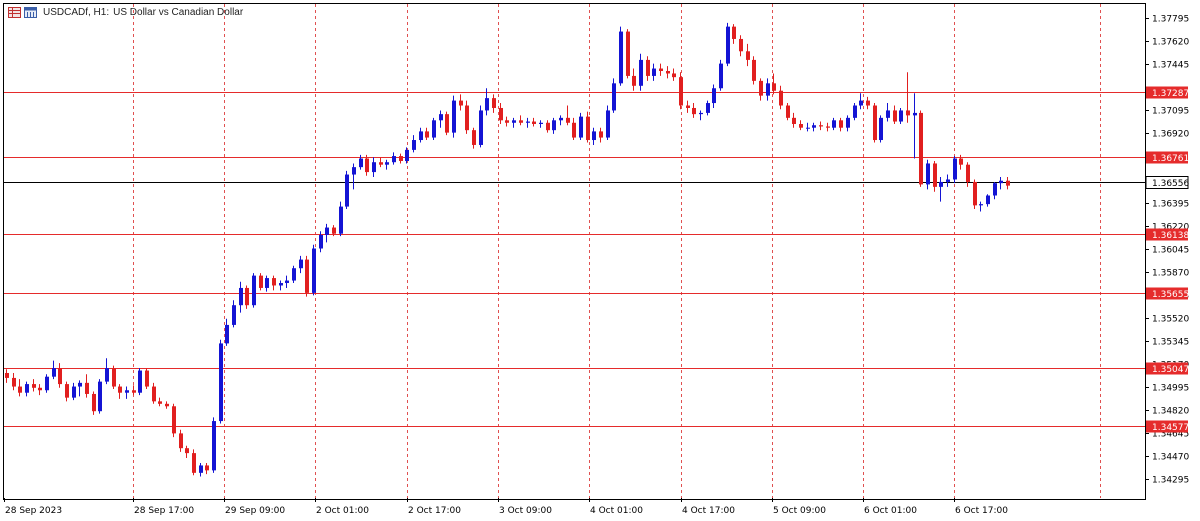 The image size is (1200, 521). Describe the element at coordinates (14, 12) in the screenshot. I see `table-icon` at that location.